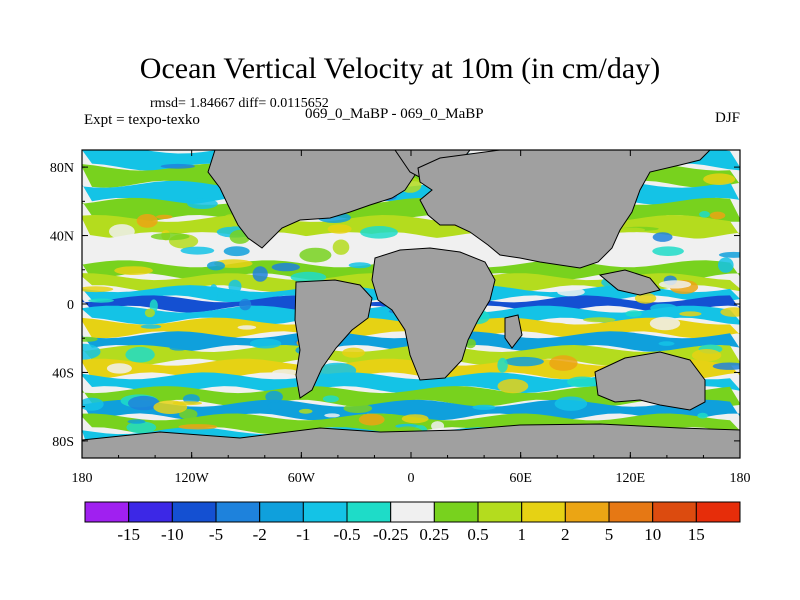  Describe the element at coordinates (565, 534) in the screenshot. I see `colorbar-label: 2` at that location.